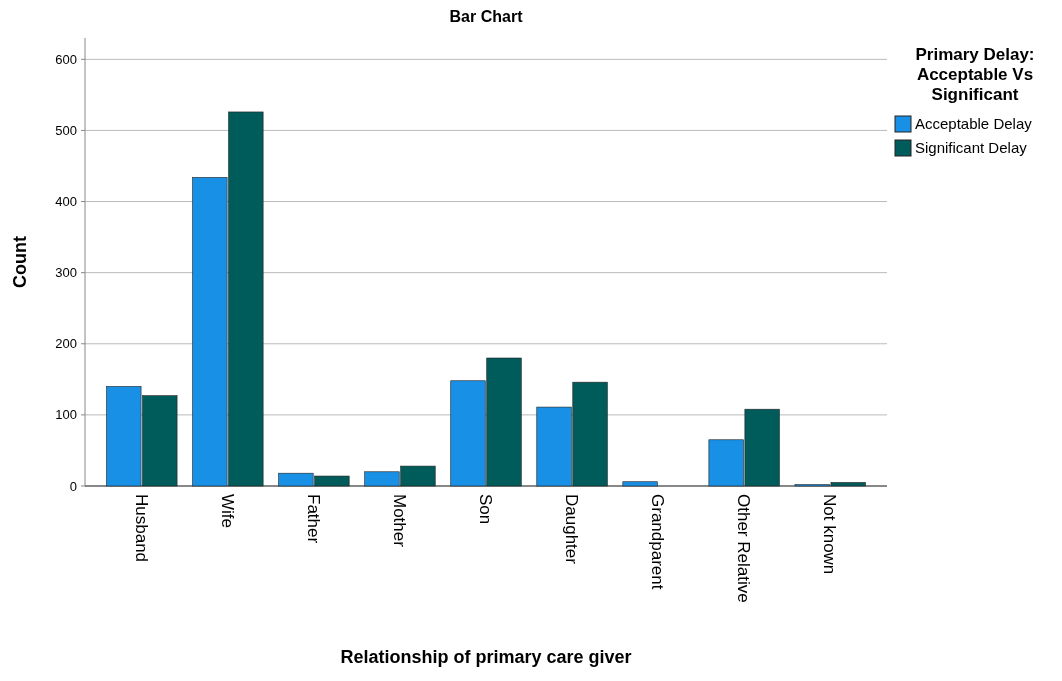  I want to click on y-tick-label: 100, so click(66, 415).